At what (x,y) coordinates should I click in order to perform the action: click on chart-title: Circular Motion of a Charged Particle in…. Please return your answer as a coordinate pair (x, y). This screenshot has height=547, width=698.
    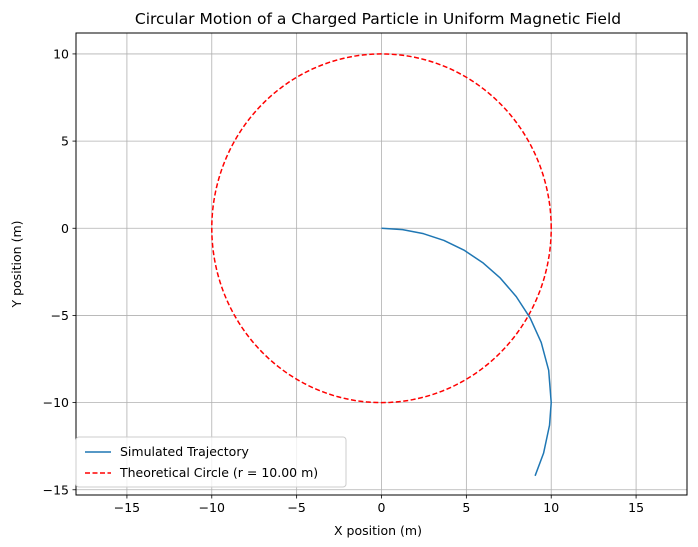
    Looking at the image, I should click on (378, 19).